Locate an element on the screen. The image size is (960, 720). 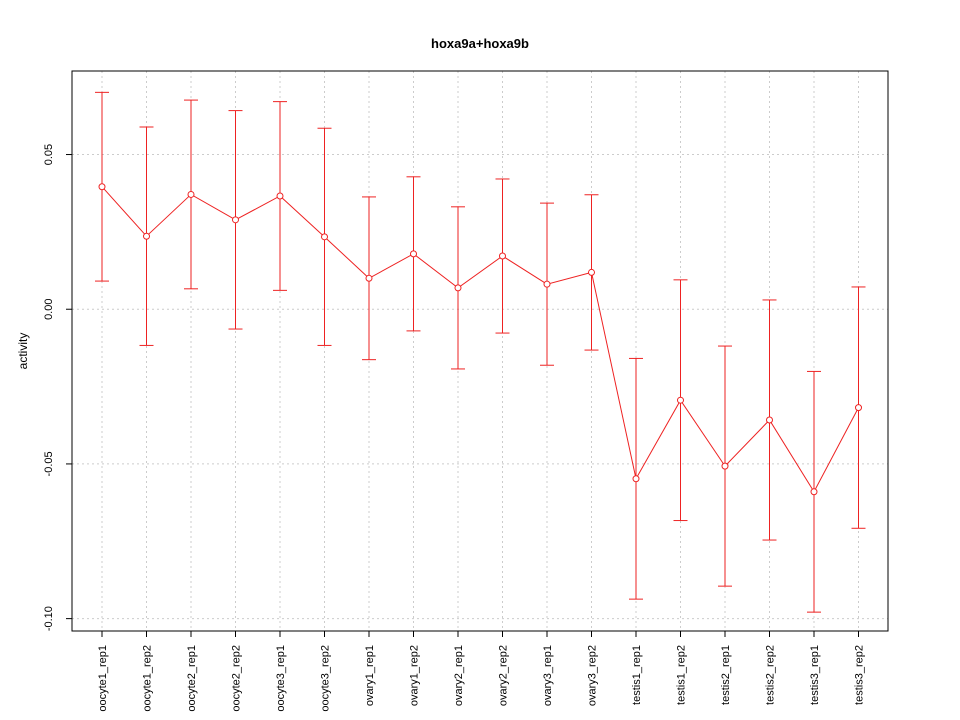
x-tick-label: testis1_rep1 is located at coordinates (637, 675).